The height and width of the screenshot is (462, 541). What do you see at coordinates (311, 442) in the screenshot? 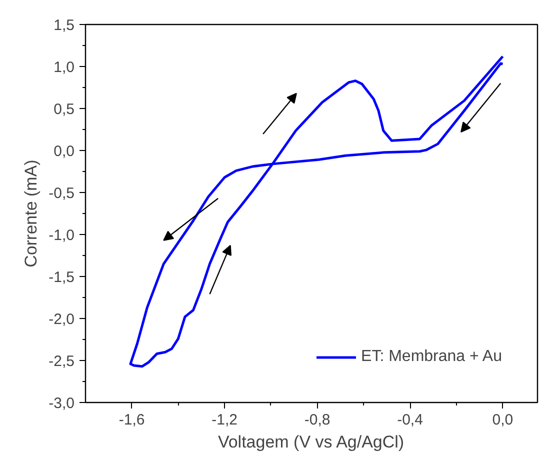
I see `x-axis-title: Voltagem (V vs Ag/AgCl)` at bounding box center [311, 442].